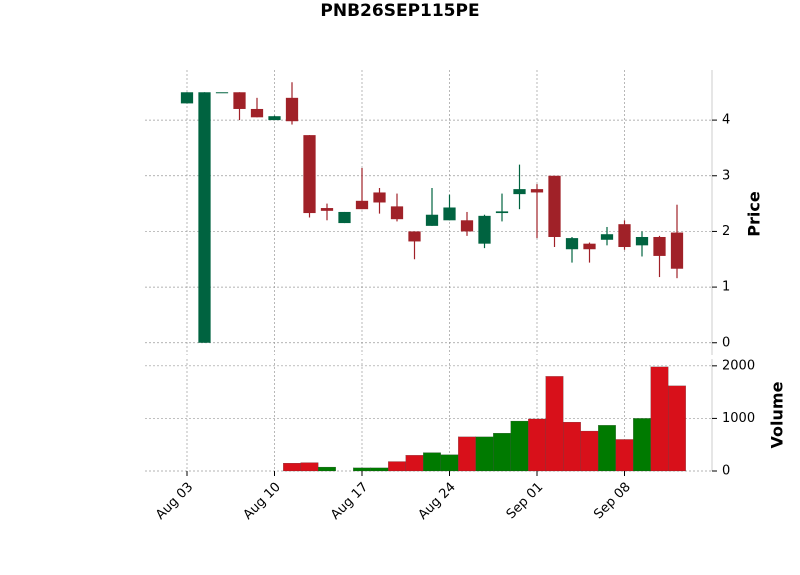  Describe the element at coordinates (399, 11) in the screenshot. I see `chart-title: PNB26SEP115PE` at that location.